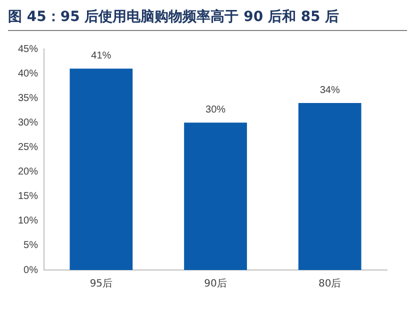  I want to click on data-label: 34%, so click(330, 90).